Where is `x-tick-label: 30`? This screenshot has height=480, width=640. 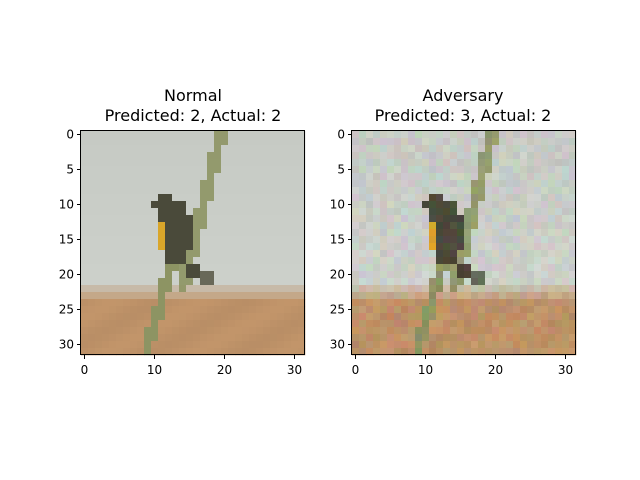 x-tick-label: 30 is located at coordinates (565, 370).